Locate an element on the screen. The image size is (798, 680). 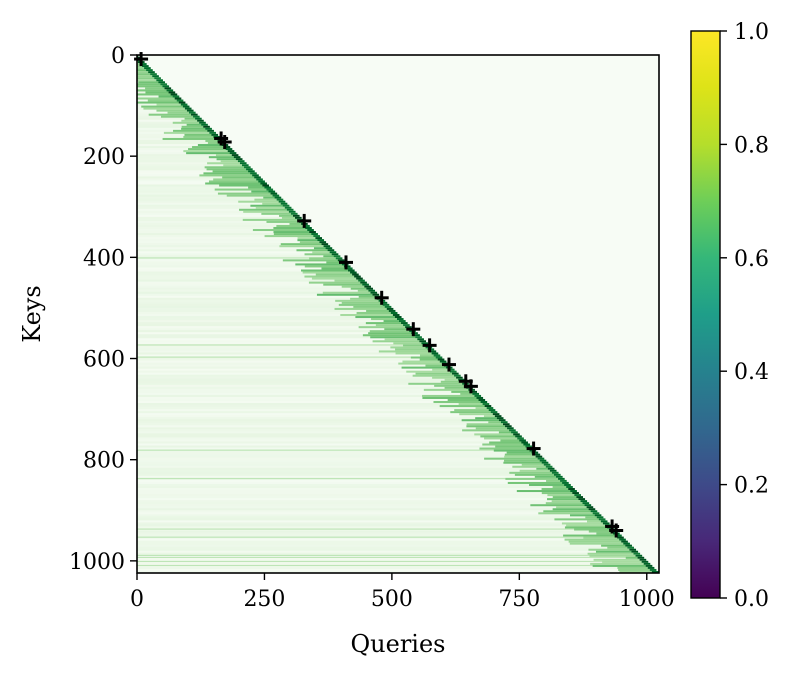
colorbar-tick-label: 0.6 is located at coordinates (751, 259).